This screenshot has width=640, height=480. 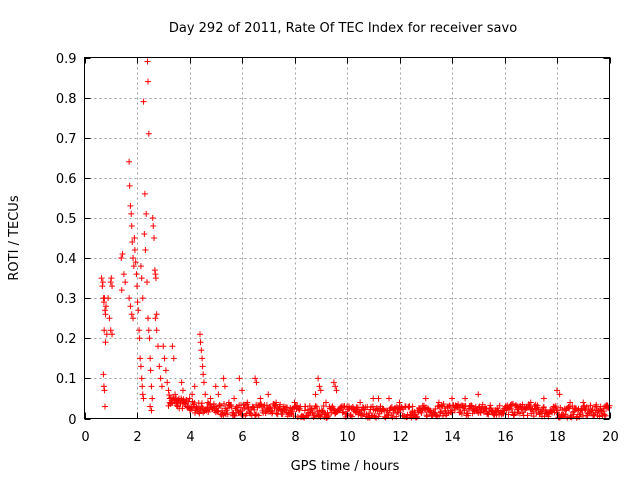 I want to click on x-tick-label: 6, so click(x=242, y=437).